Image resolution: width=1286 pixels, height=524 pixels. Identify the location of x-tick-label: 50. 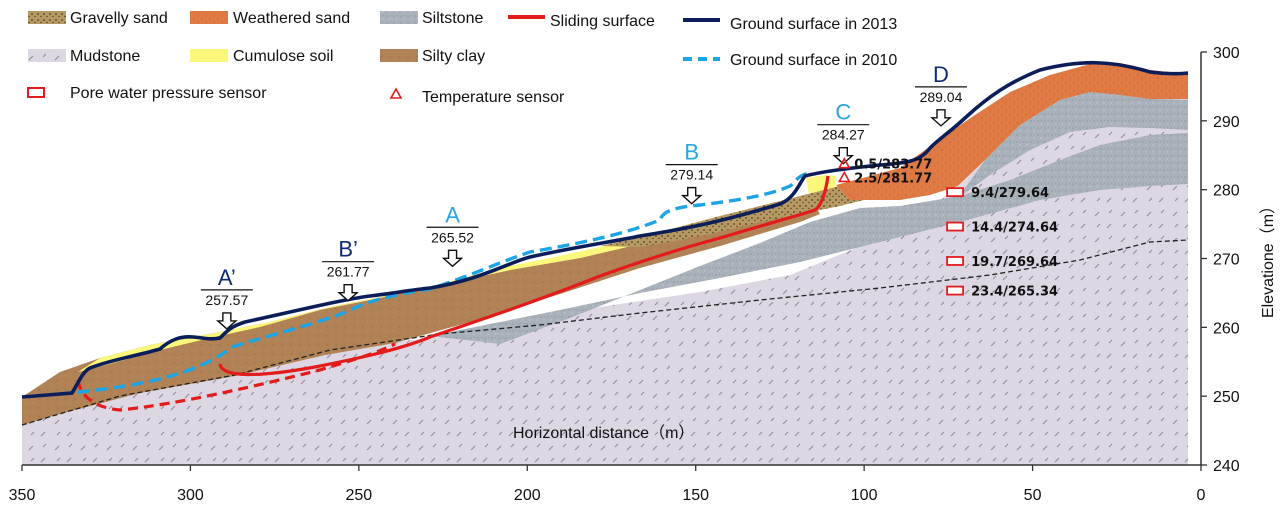
(1033, 495).